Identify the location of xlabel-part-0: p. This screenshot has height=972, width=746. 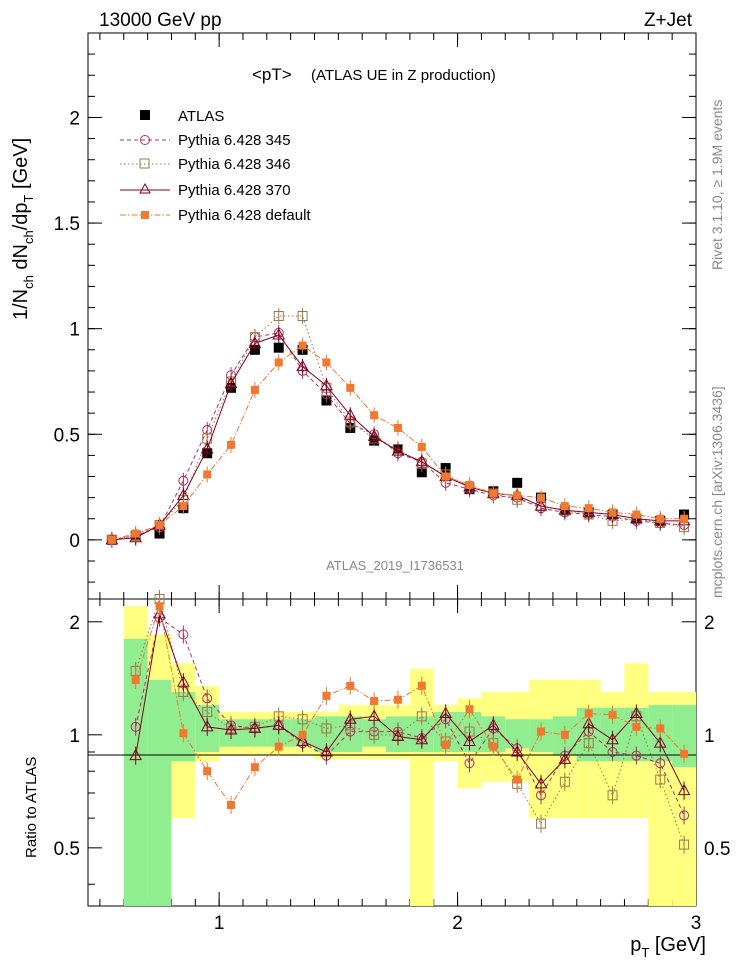
(635, 945).